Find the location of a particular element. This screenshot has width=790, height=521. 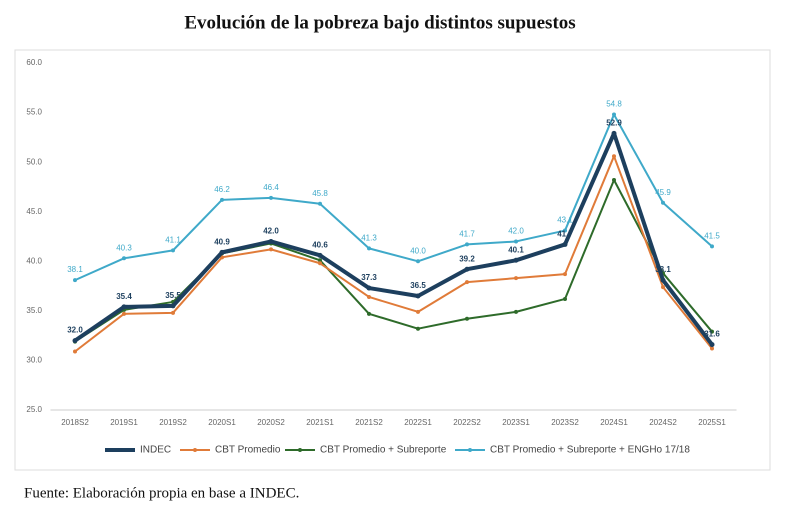

value-label: 41.1 is located at coordinates (173, 239).